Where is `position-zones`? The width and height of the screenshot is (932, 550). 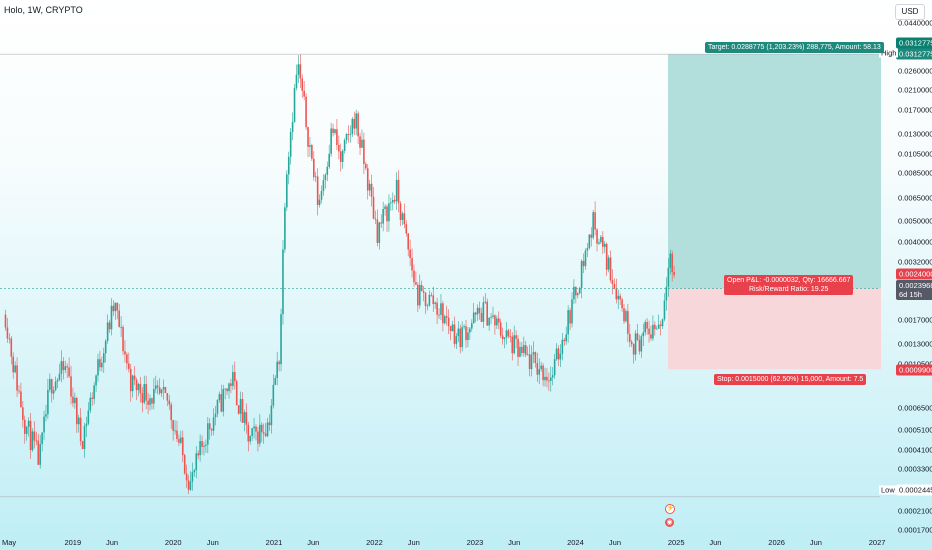
position-zones is located at coordinates (774, 212).